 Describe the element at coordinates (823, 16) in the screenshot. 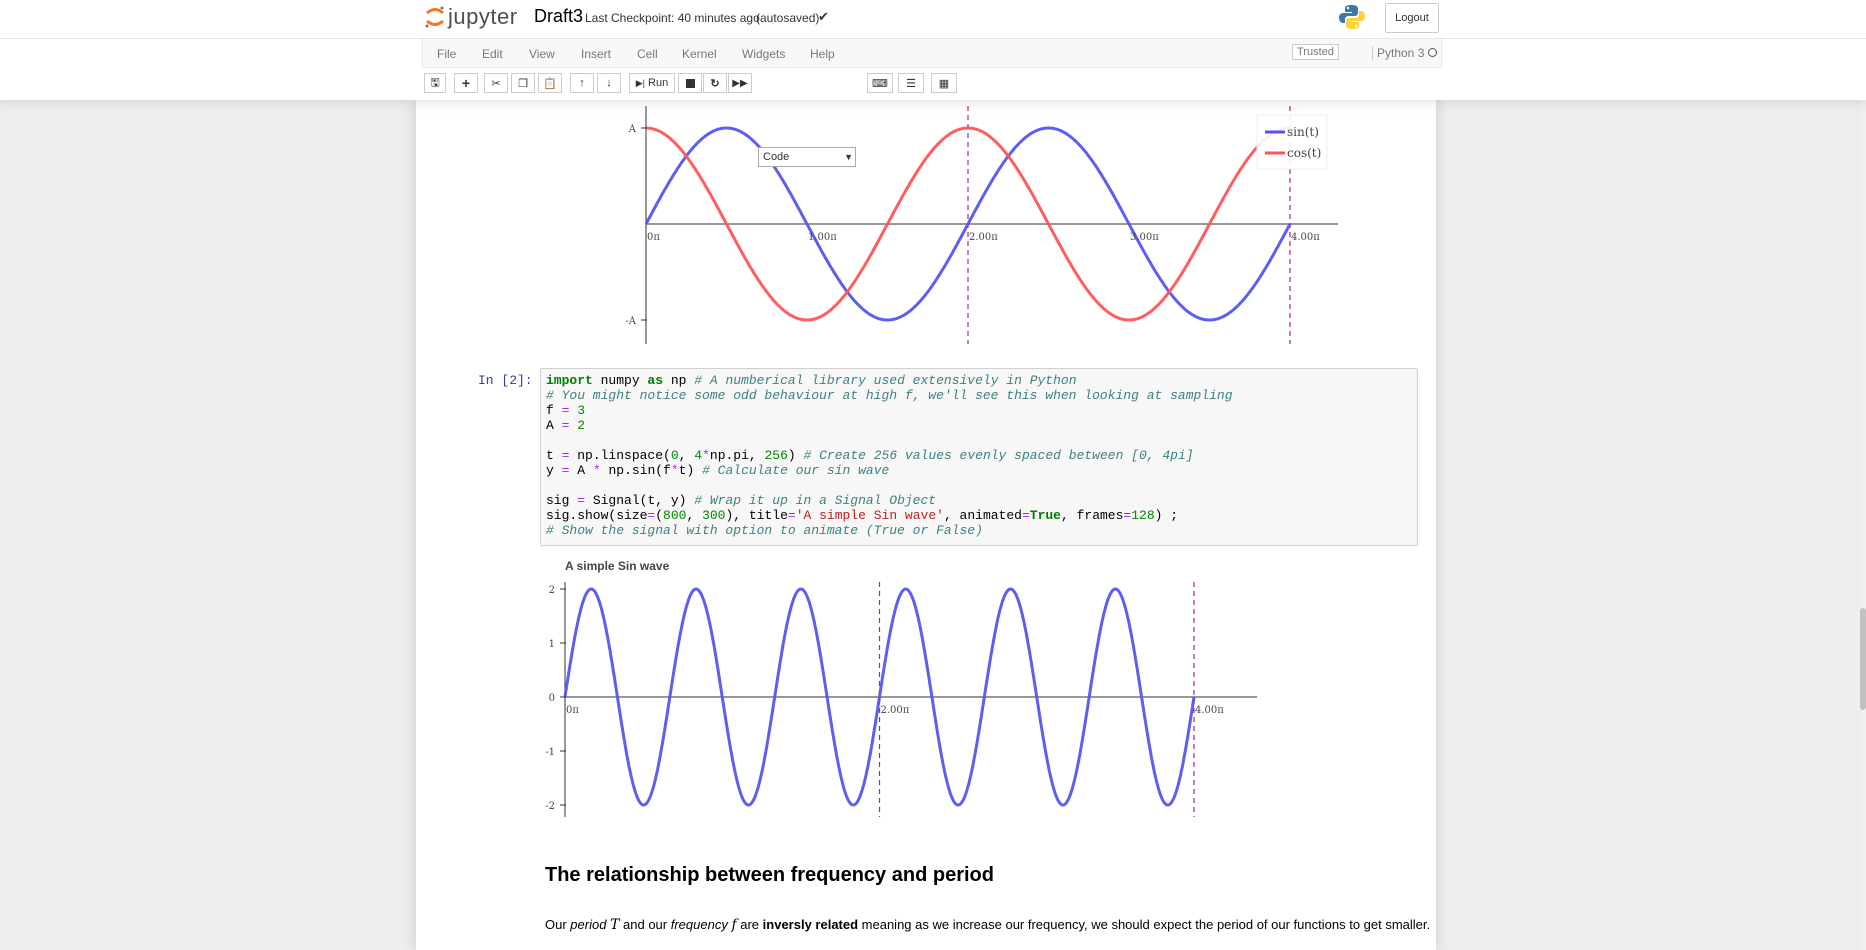

I see `checkmark-icon: ✔` at that location.